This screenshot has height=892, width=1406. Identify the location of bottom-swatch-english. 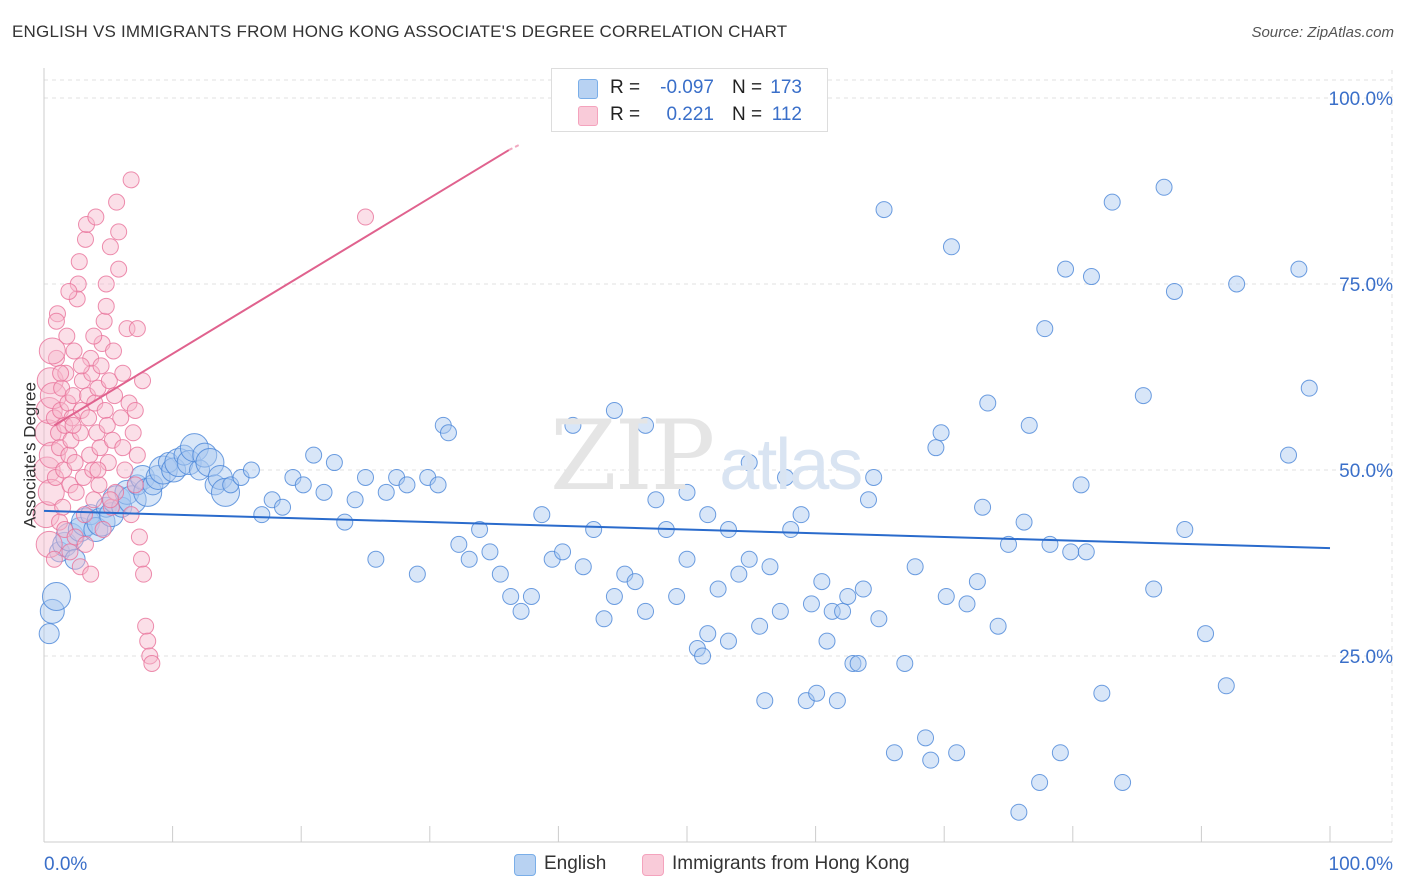
(525, 865).